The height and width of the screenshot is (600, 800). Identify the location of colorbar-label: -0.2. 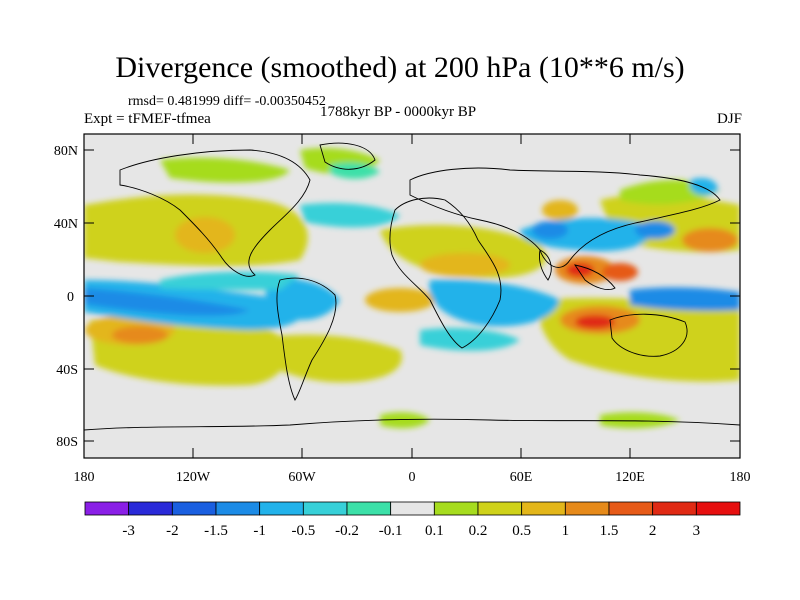
(347, 531).